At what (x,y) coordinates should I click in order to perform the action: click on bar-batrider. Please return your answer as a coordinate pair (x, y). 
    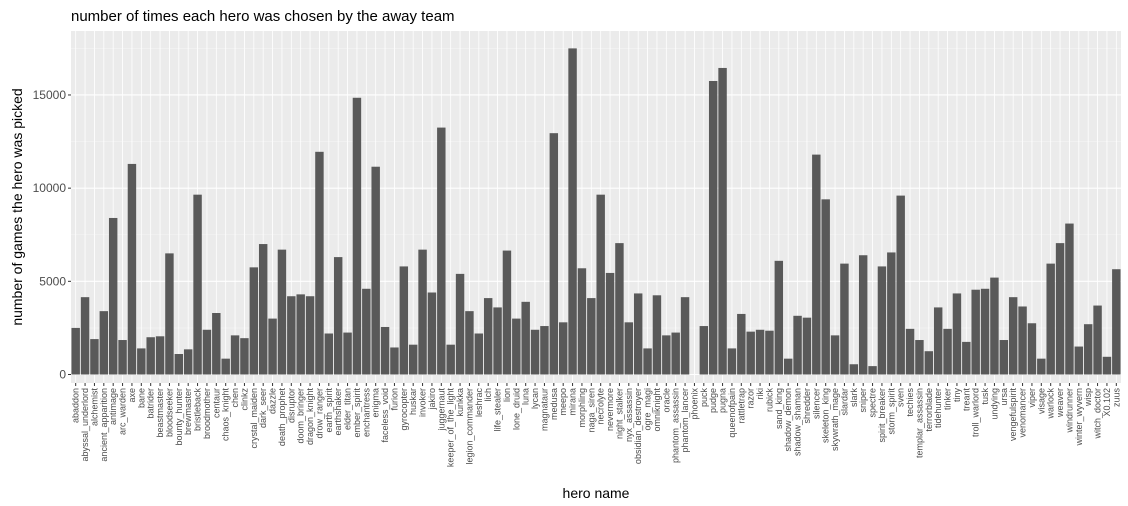
    Looking at the image, I should click on (150, 356).